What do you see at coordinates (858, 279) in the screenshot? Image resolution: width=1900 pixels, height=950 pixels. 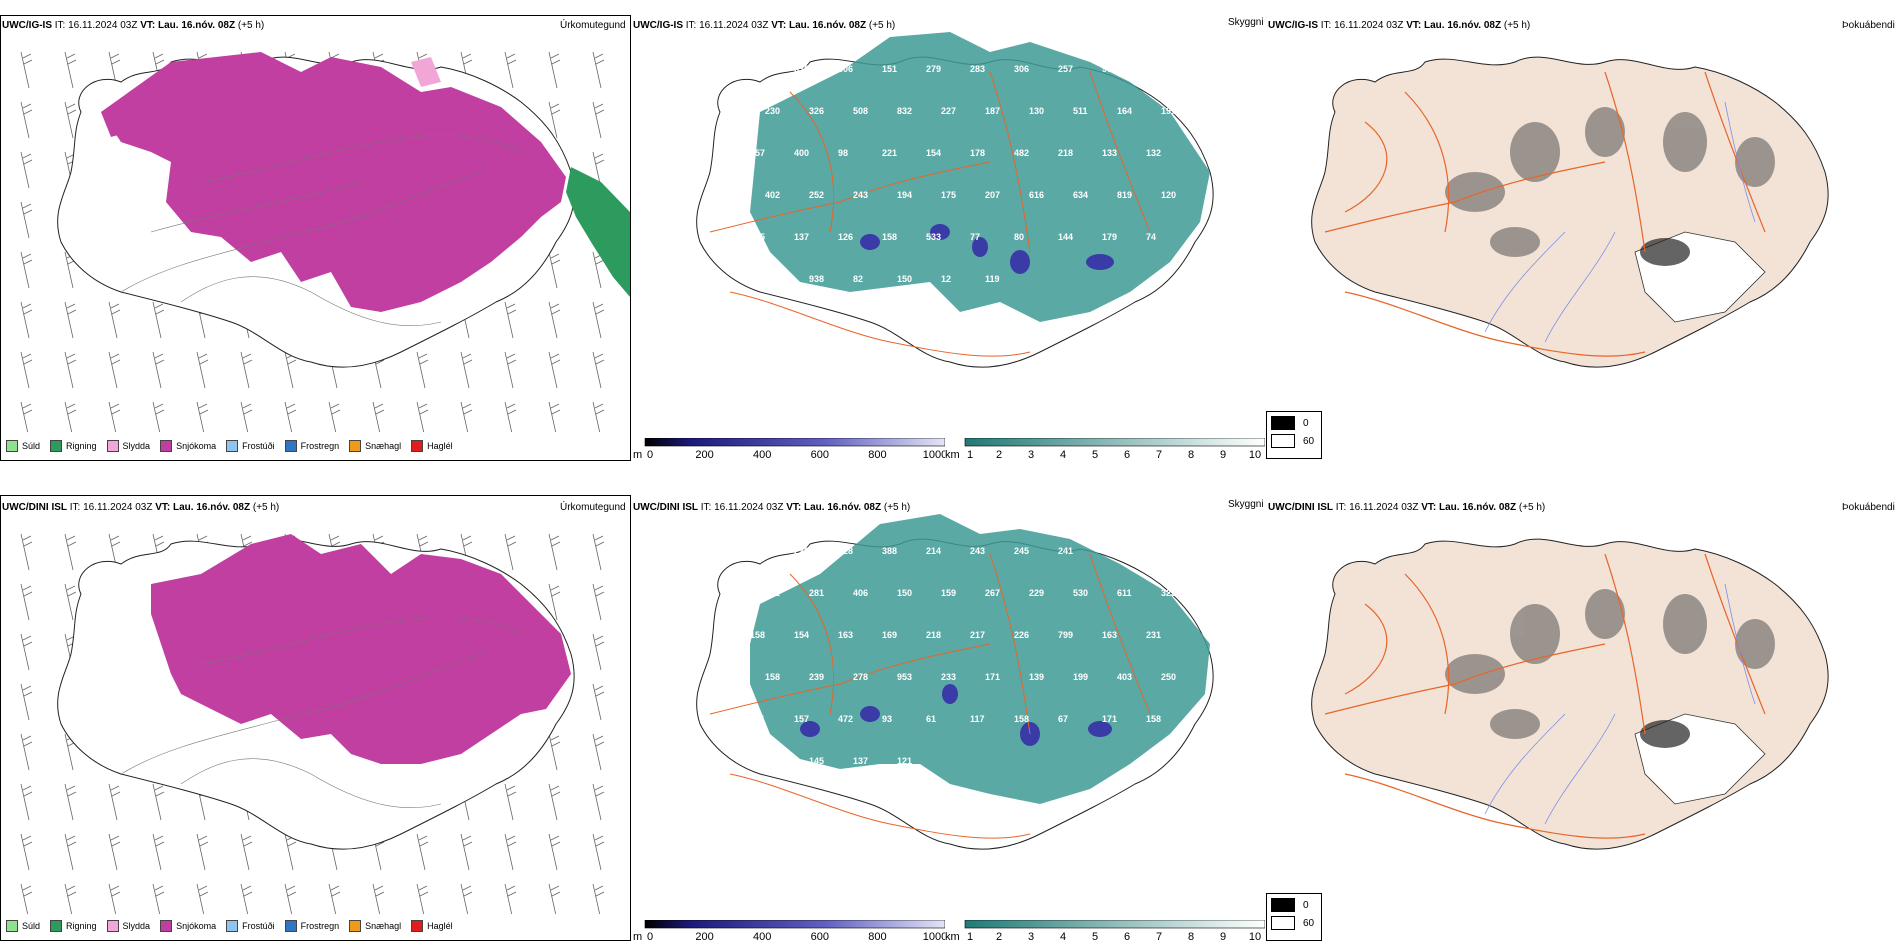 I see `peak-label: 82` at bounding box center [858, 279].